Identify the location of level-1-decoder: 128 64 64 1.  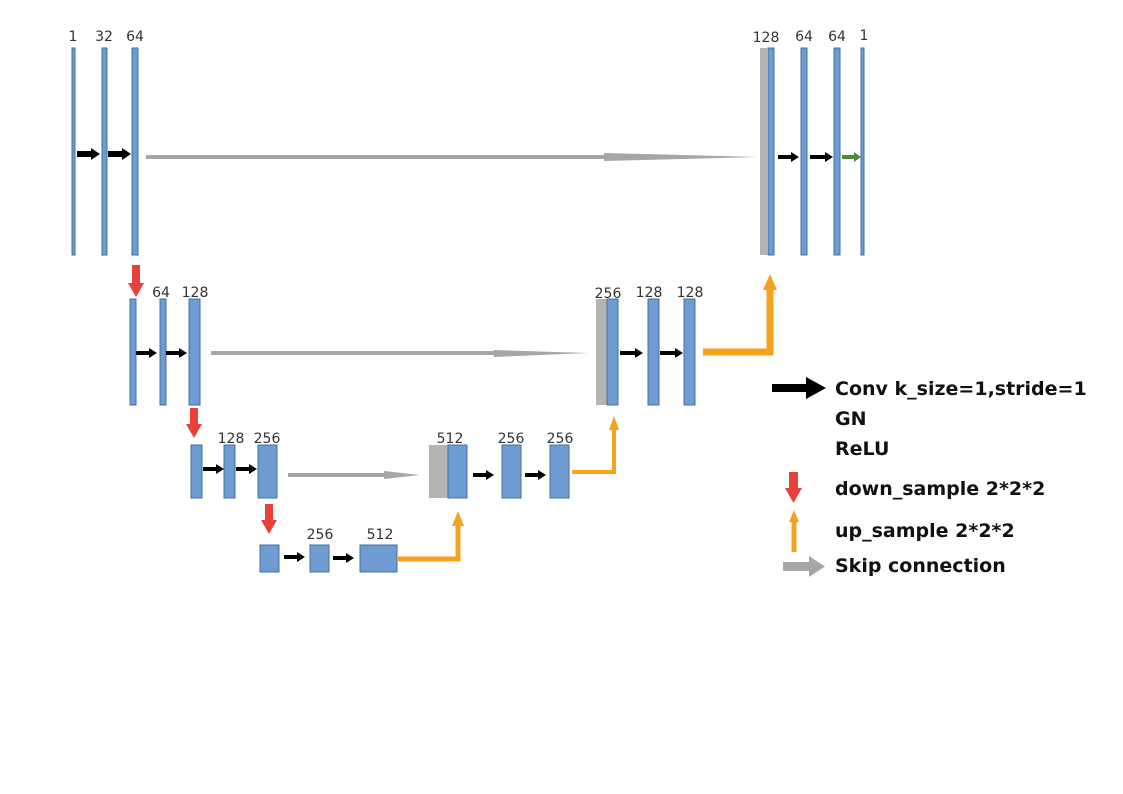
(811, 142).